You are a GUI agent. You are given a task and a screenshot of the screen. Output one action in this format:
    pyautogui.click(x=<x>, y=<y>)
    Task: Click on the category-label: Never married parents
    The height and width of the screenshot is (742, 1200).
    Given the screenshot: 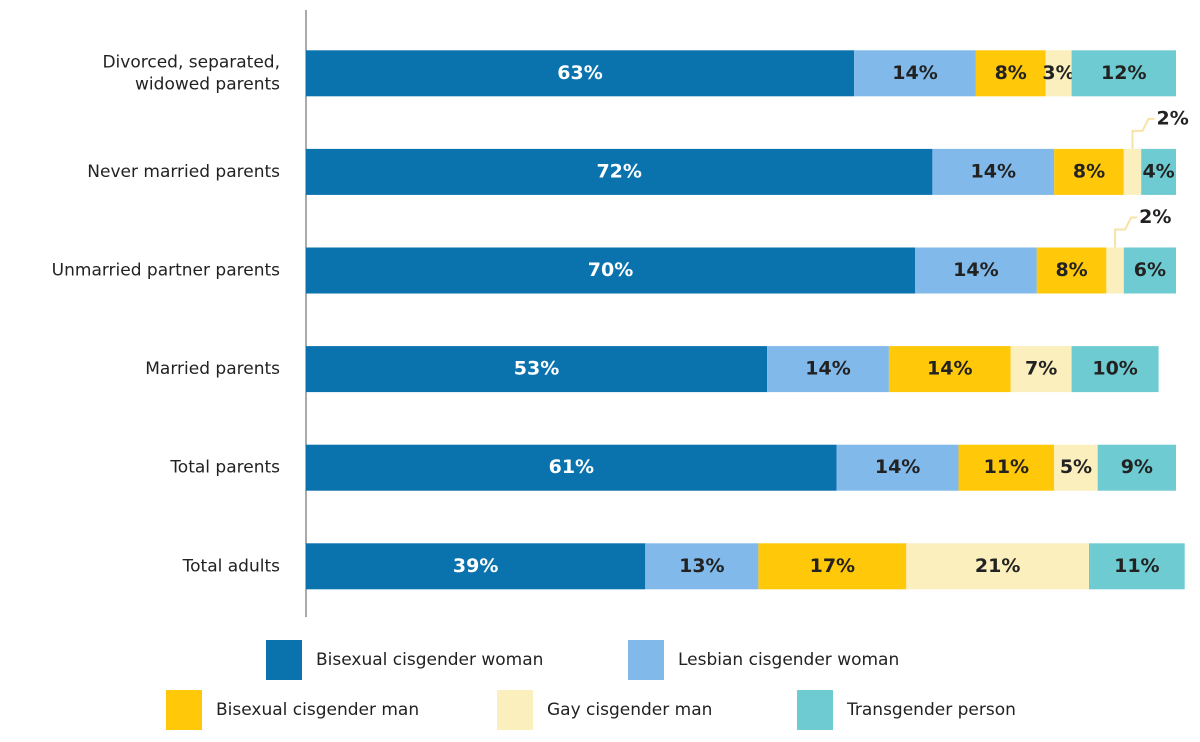 What is the action you would take?
    pyautogui.click(x=183, y=172)
    